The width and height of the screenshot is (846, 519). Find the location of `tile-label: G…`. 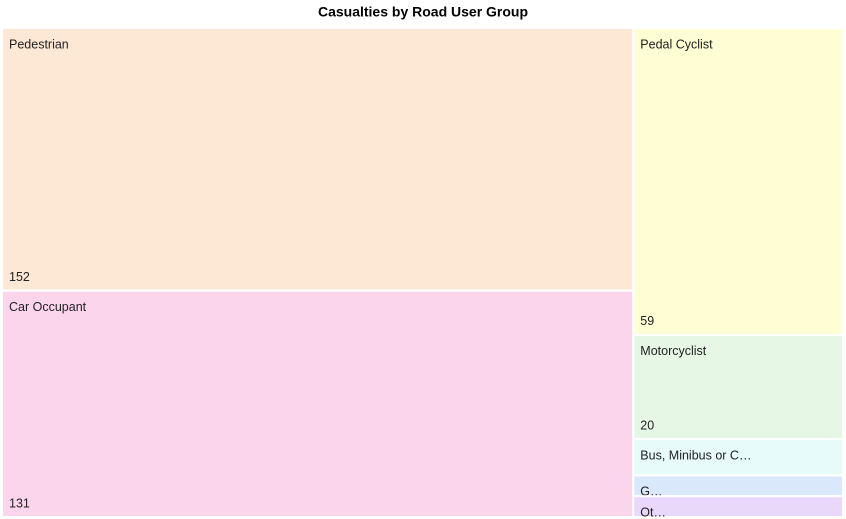

tile-label: G… is located at coordinates (651, 492).